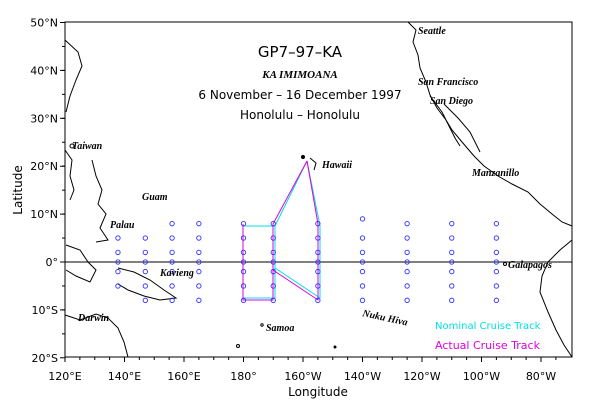 The height and width of the screenshot is (418, 590). I want to click on y-axis-label: Latitude, so click(18, 189).